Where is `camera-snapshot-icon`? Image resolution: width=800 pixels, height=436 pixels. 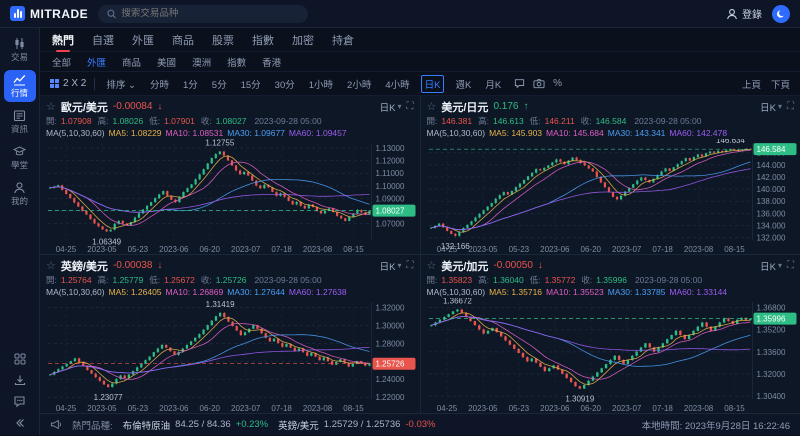 camera-snapshot-icon is located at coordinates (539, 83).